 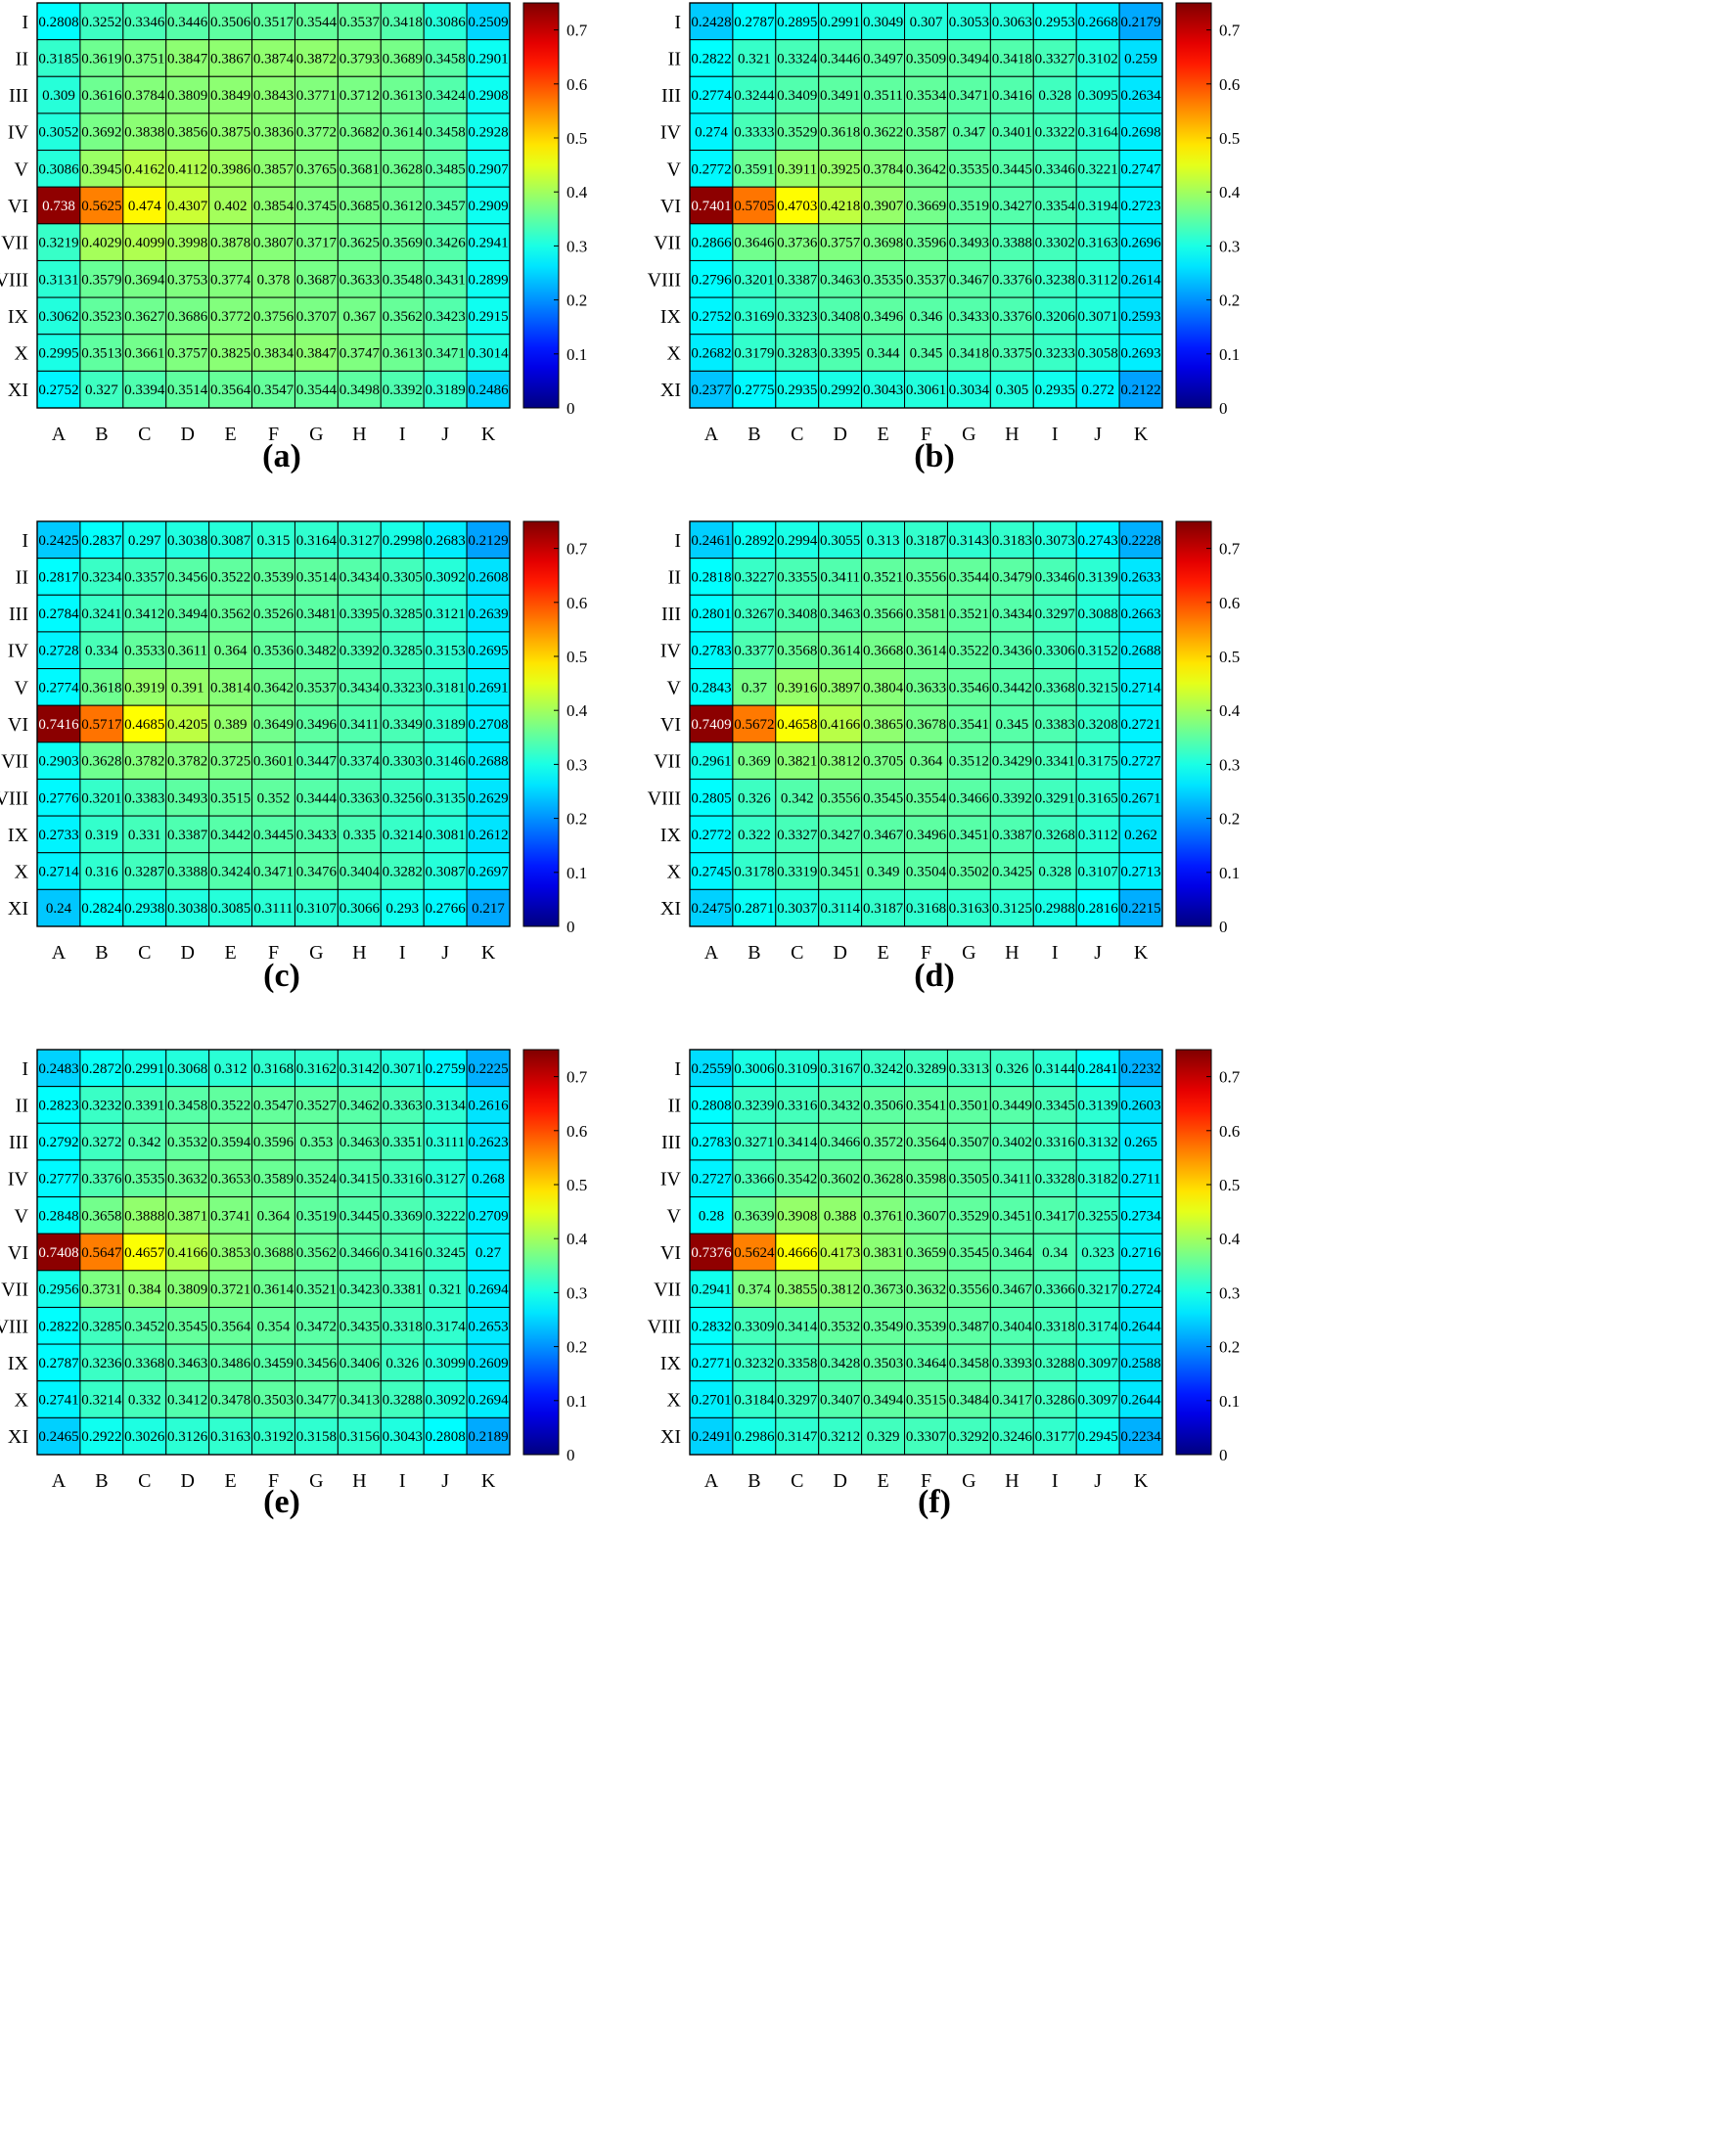 I want to click on cell-value-label: 0.2129, so click(x=488, y=541).